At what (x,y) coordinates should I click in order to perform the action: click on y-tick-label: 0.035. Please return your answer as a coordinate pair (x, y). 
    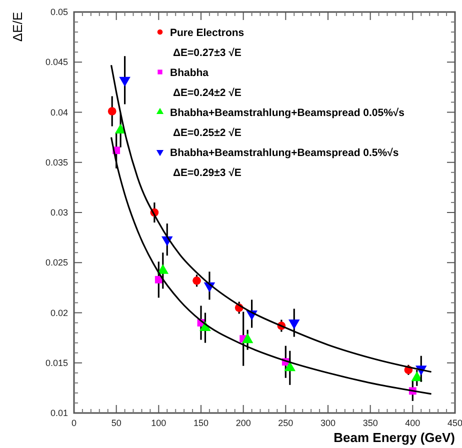
    Looking at the image, I should click on (56, 162).